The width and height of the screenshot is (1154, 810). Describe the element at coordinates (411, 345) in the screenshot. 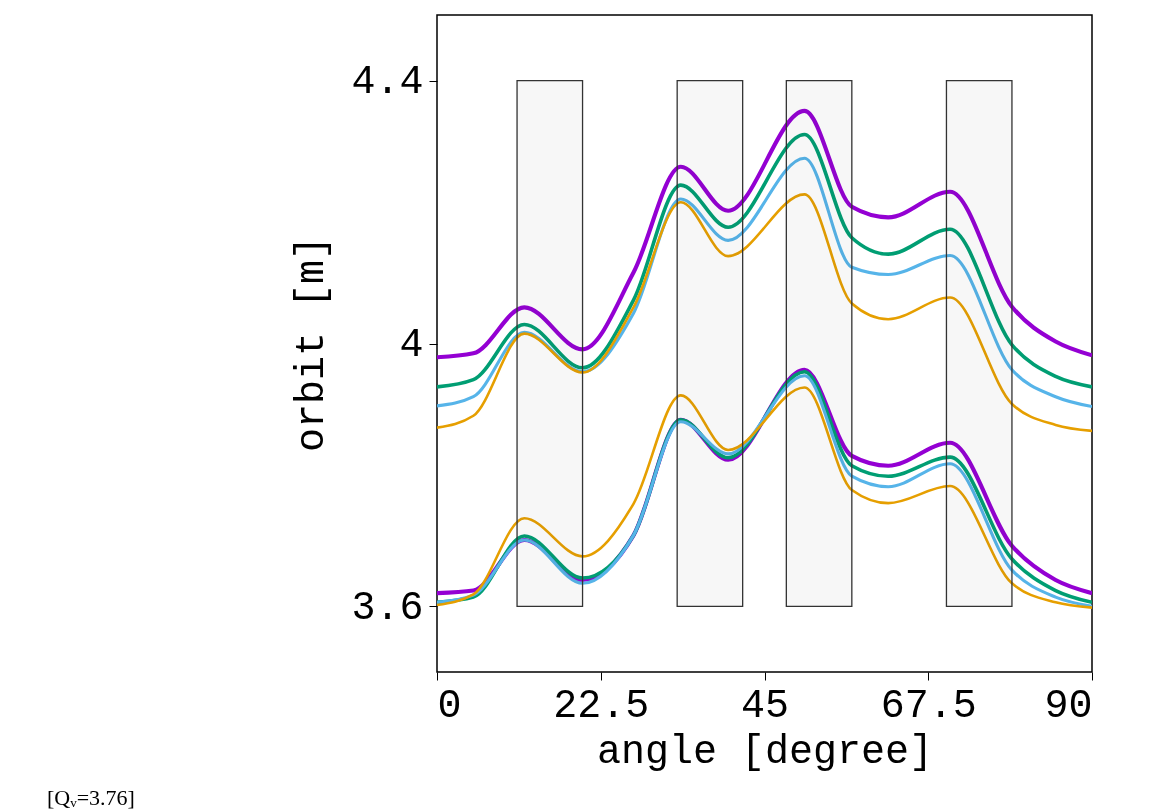

I see `y-tick-label: 4` at that location.